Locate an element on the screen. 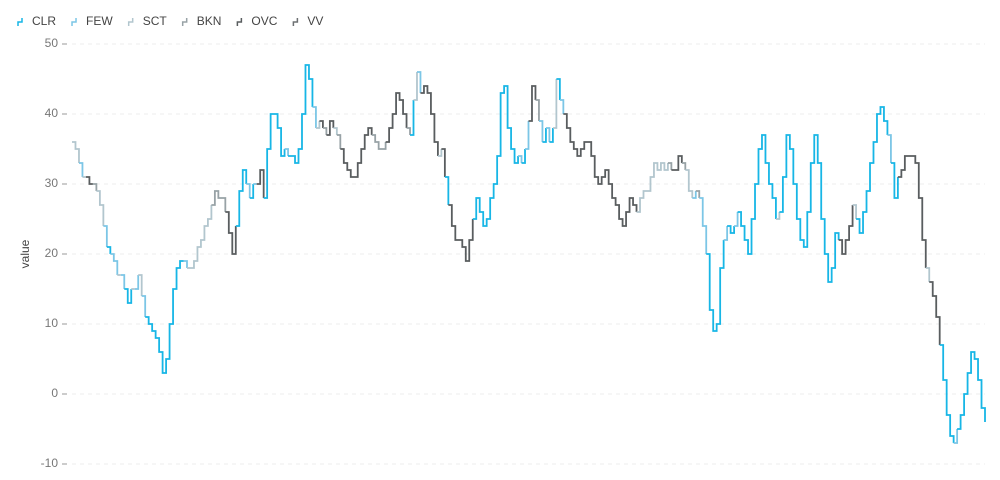  legend-label: FEW is located at coordinates (99, 21).